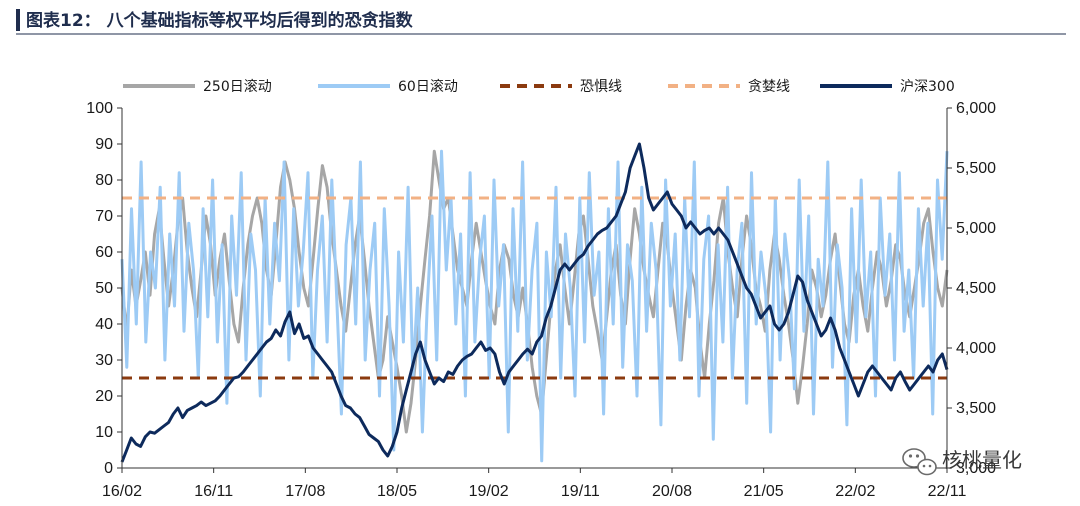 The height and width of the screenshot is (506, 1080). Describe the element at coordinates (397, 491) in the screenshot. I see `x-tick-label: 18/05` at that location.